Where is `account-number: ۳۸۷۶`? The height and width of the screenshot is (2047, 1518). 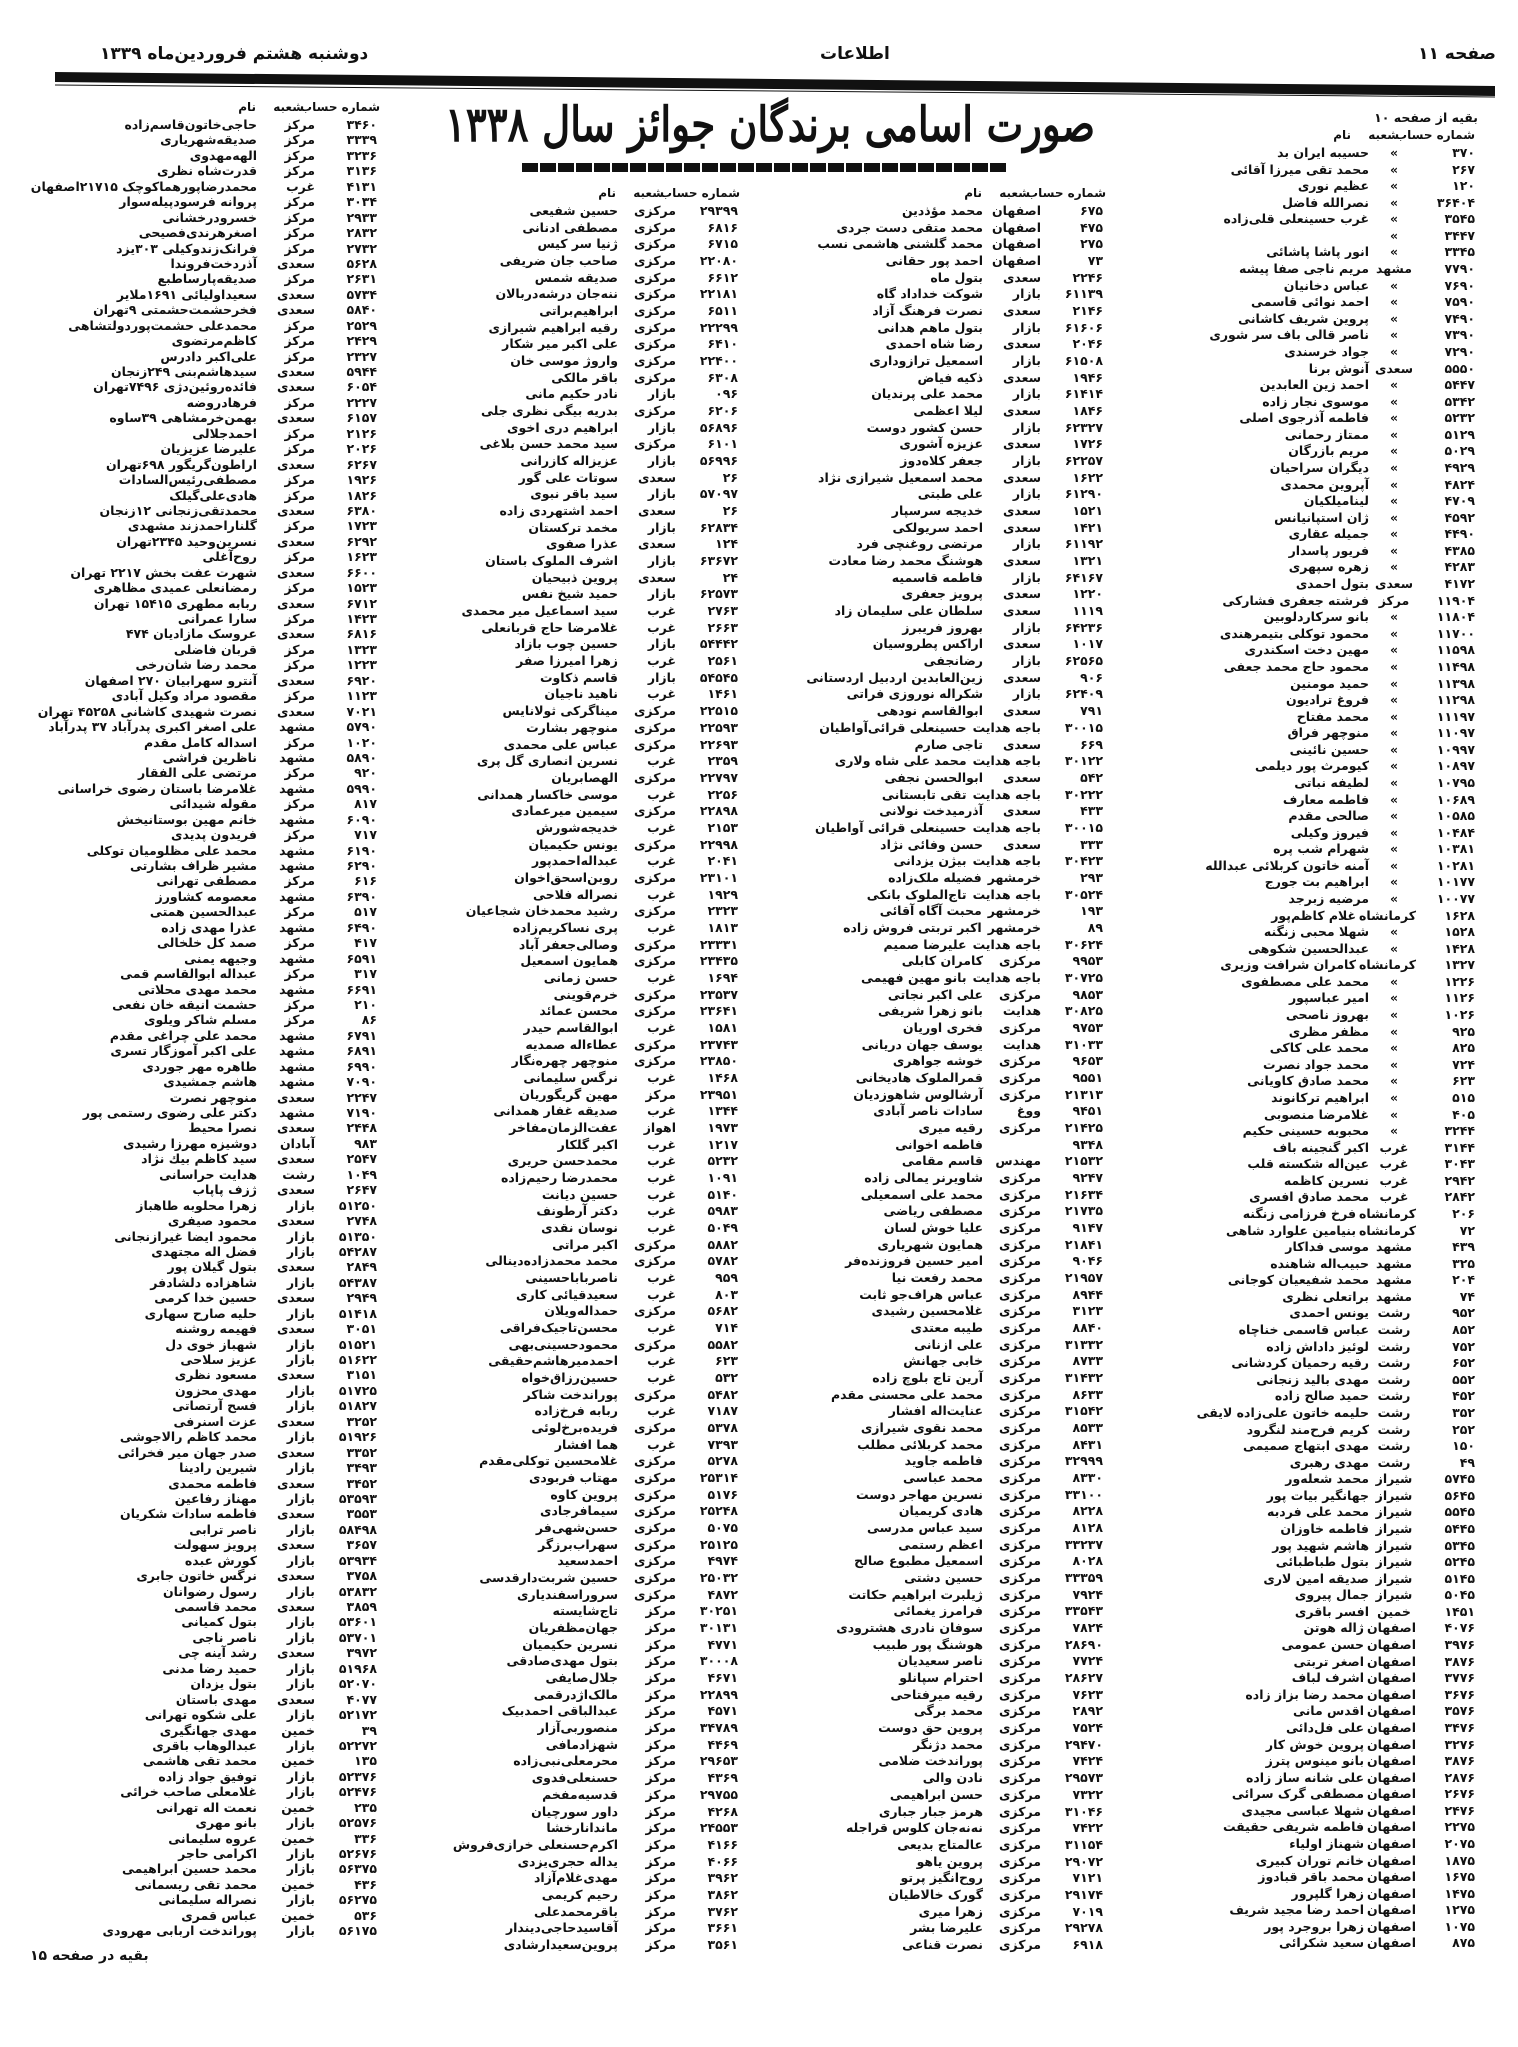 account-number: ۳۸۷۶ is located at coordinates (1459, 1661).